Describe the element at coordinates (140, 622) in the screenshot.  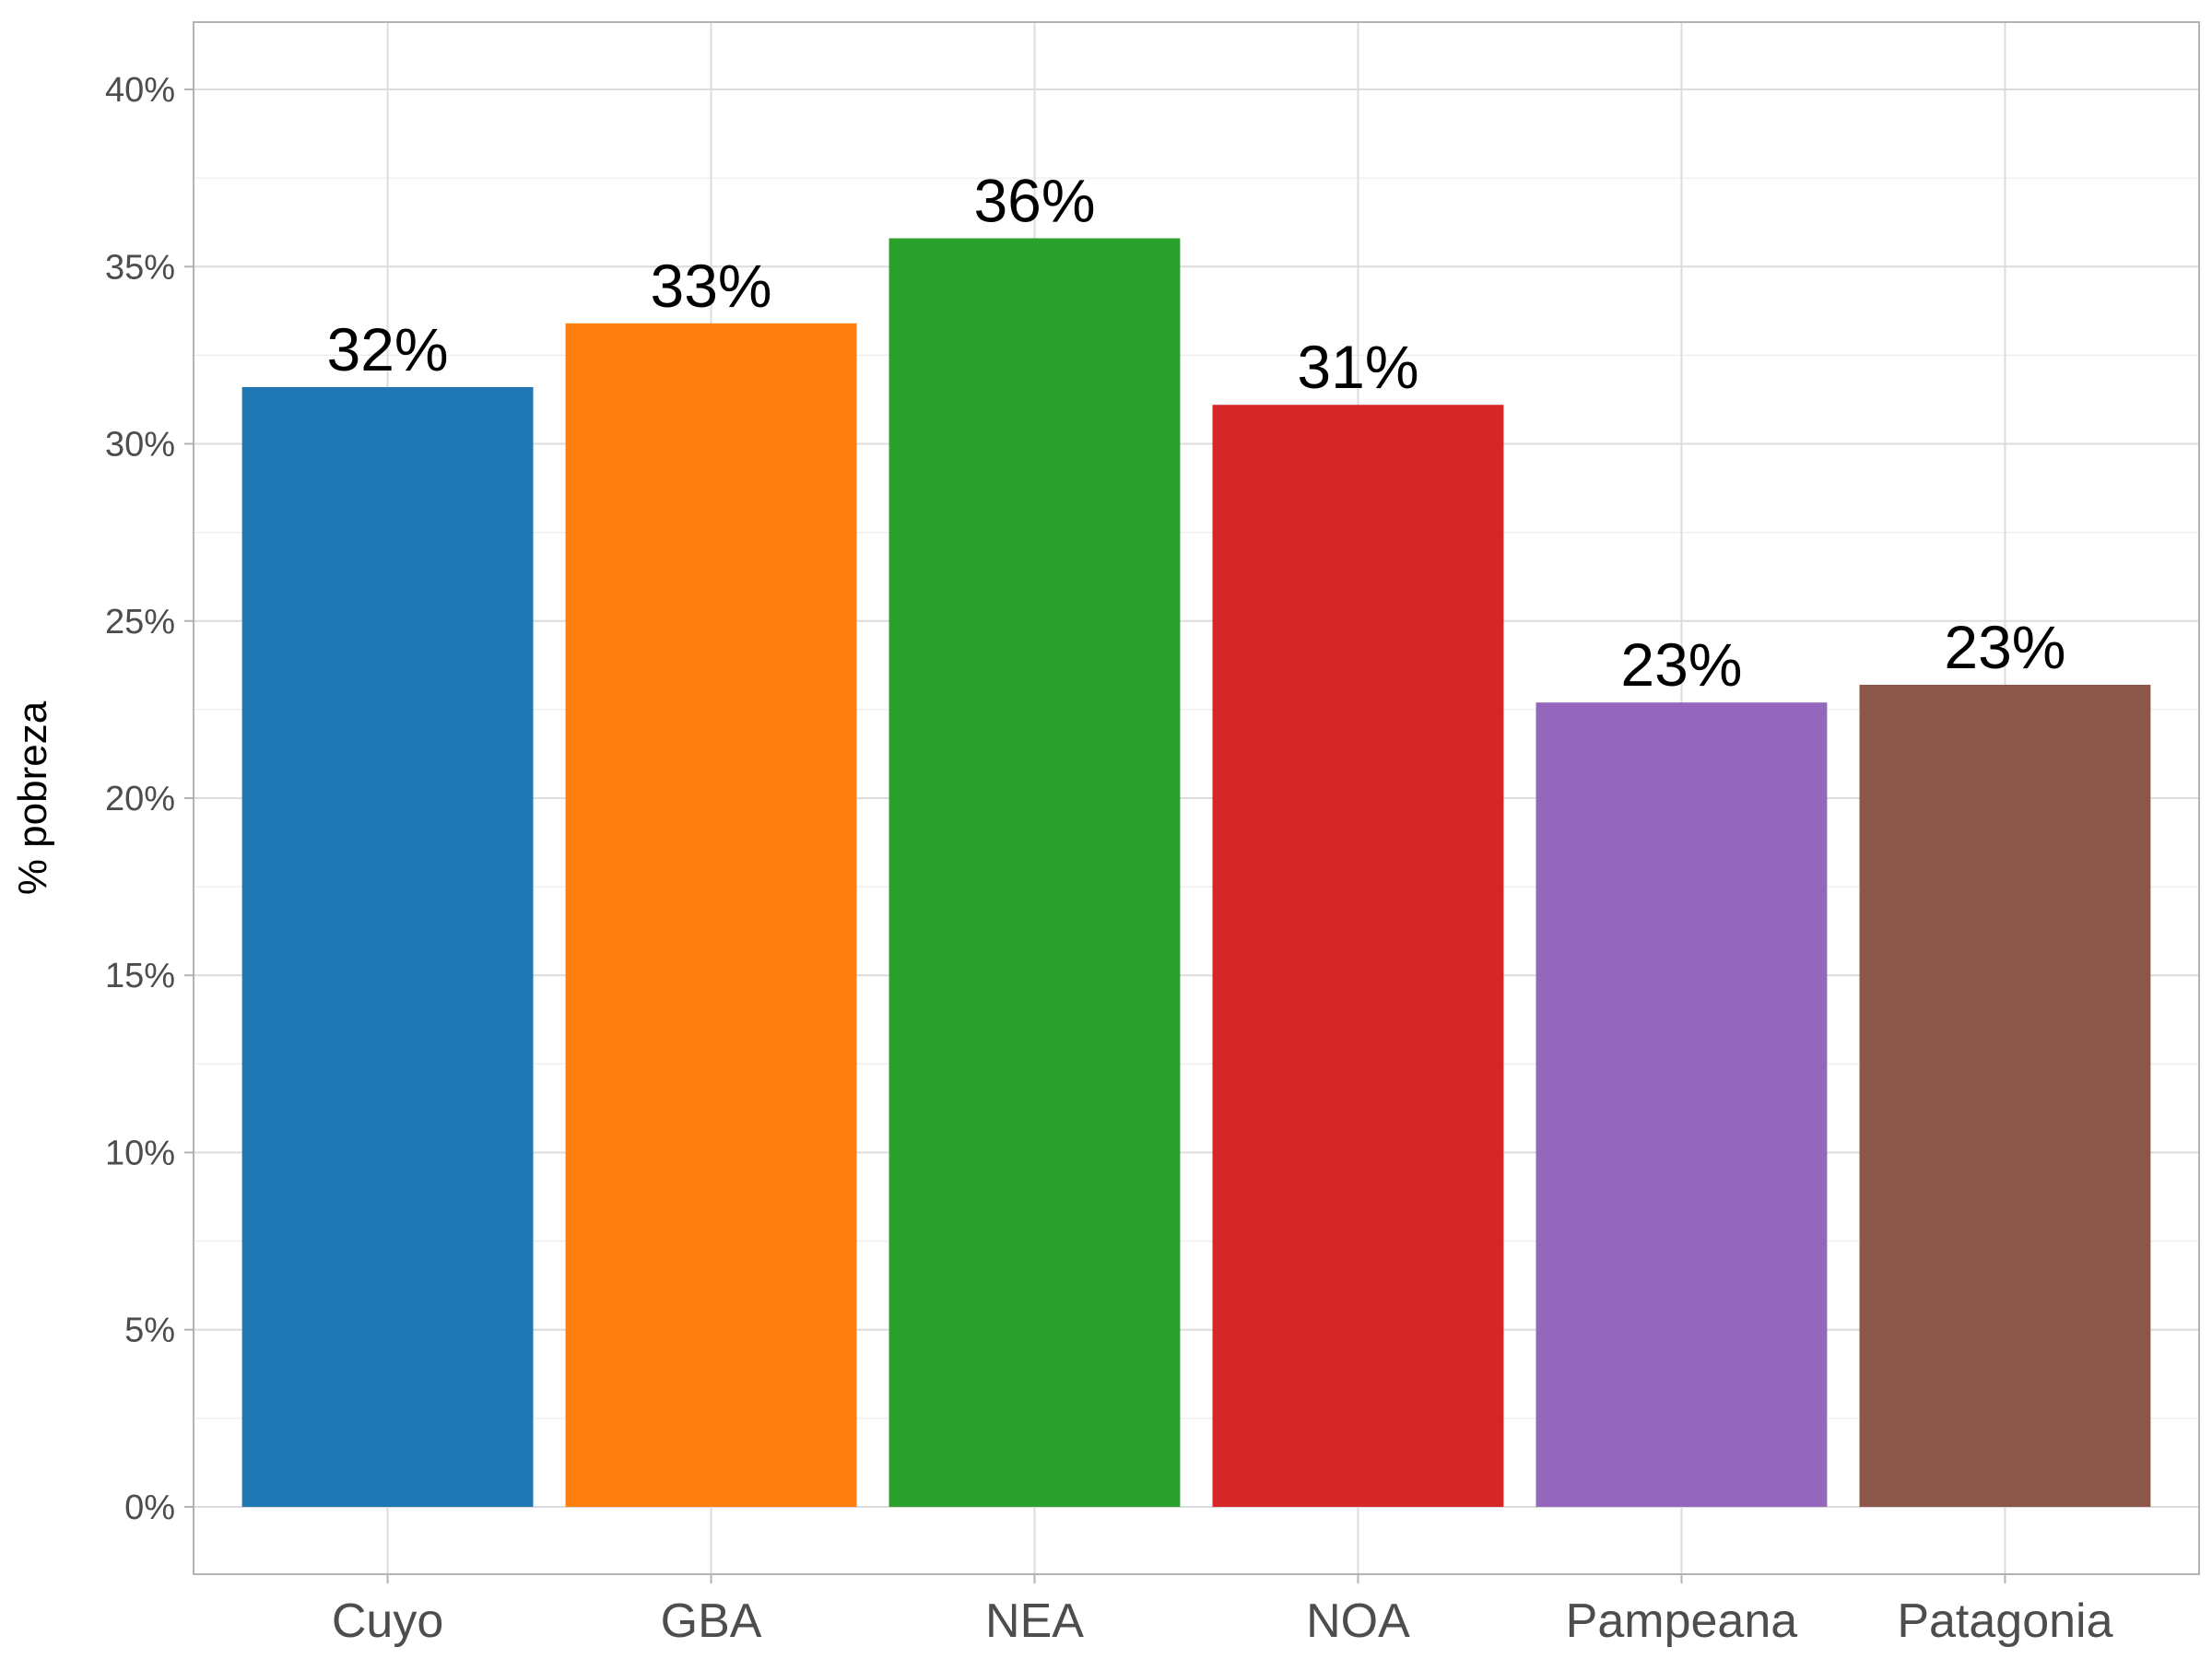
I see `y-tick-label: 25%` at that location.